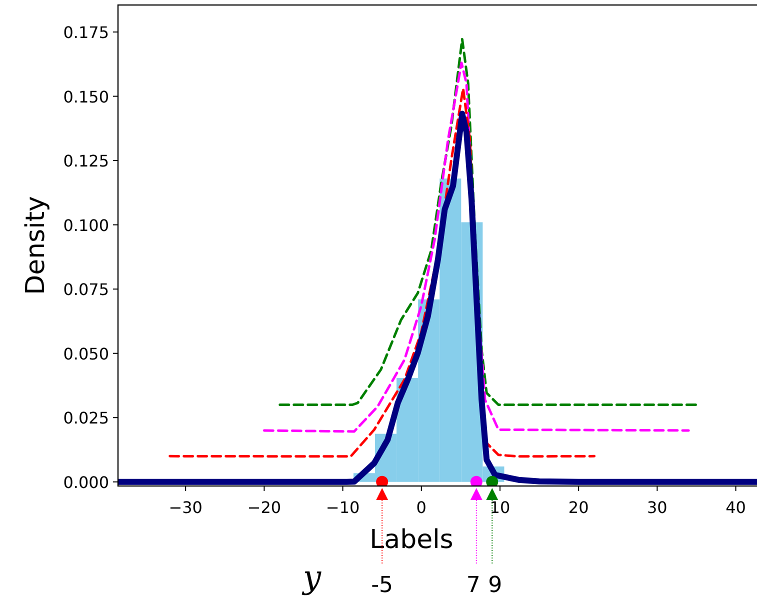  I want to click on x-tick-label: 10, so click(500, 507).